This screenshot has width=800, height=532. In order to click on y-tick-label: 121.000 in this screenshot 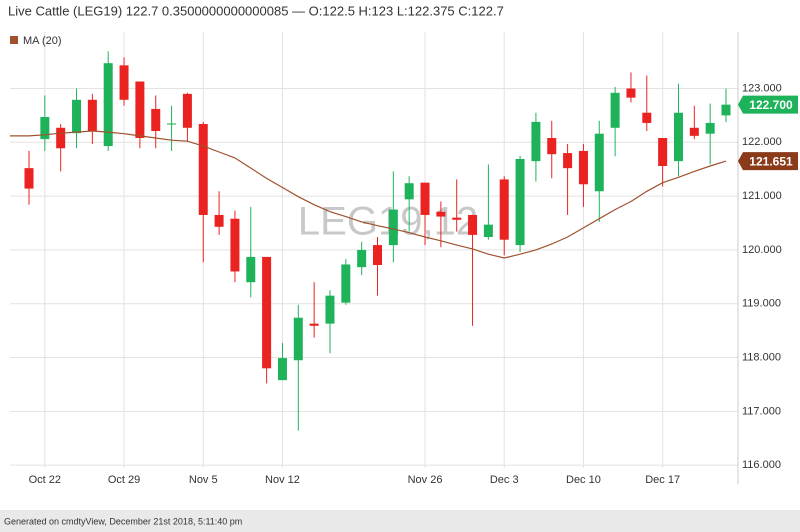, I will do `click(762, 196)`.